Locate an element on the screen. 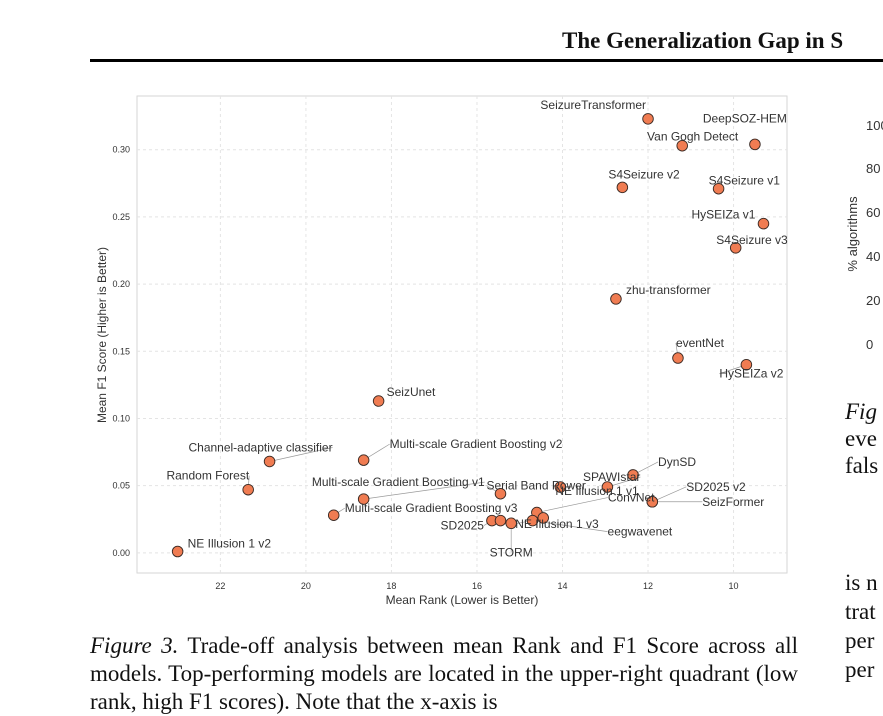  y-tick-label: 0.10 is located at coordinates (121, 418).